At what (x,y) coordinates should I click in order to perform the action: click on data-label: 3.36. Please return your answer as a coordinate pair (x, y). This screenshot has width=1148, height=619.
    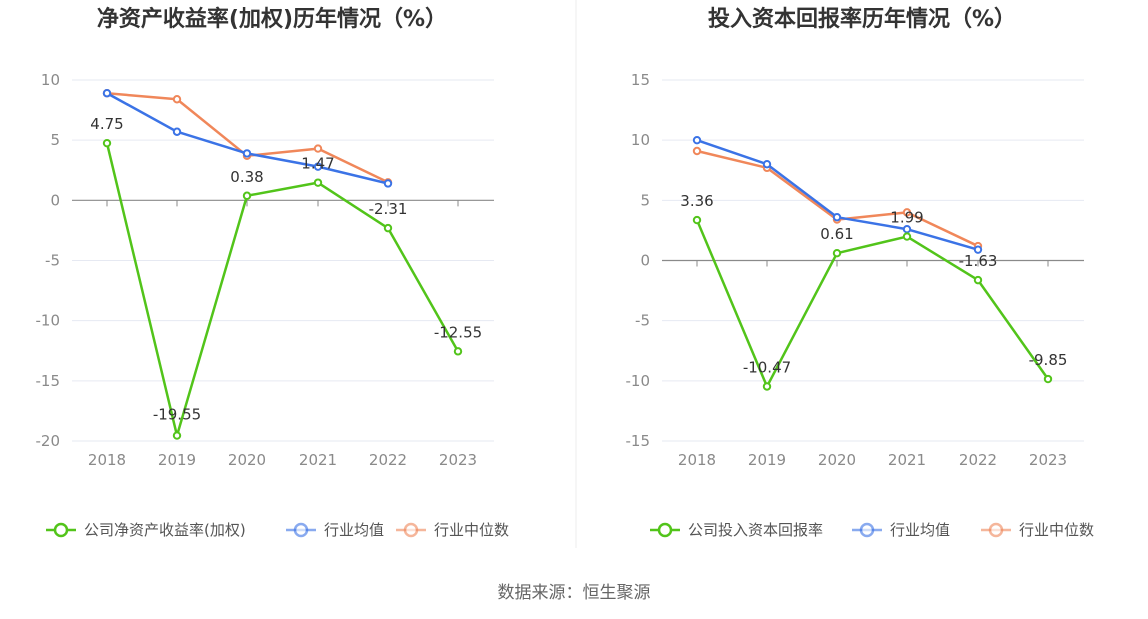
    Looking at the image, I should click on (696, 201).